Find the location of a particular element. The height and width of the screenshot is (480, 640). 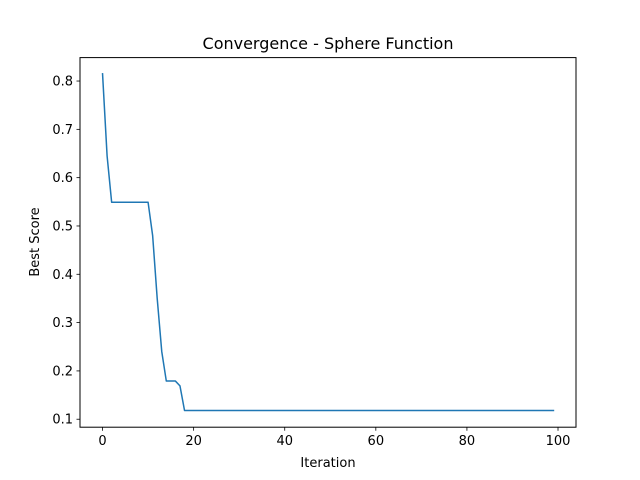

y-tick-label: 0.6 is located at coordinates (62, 178).